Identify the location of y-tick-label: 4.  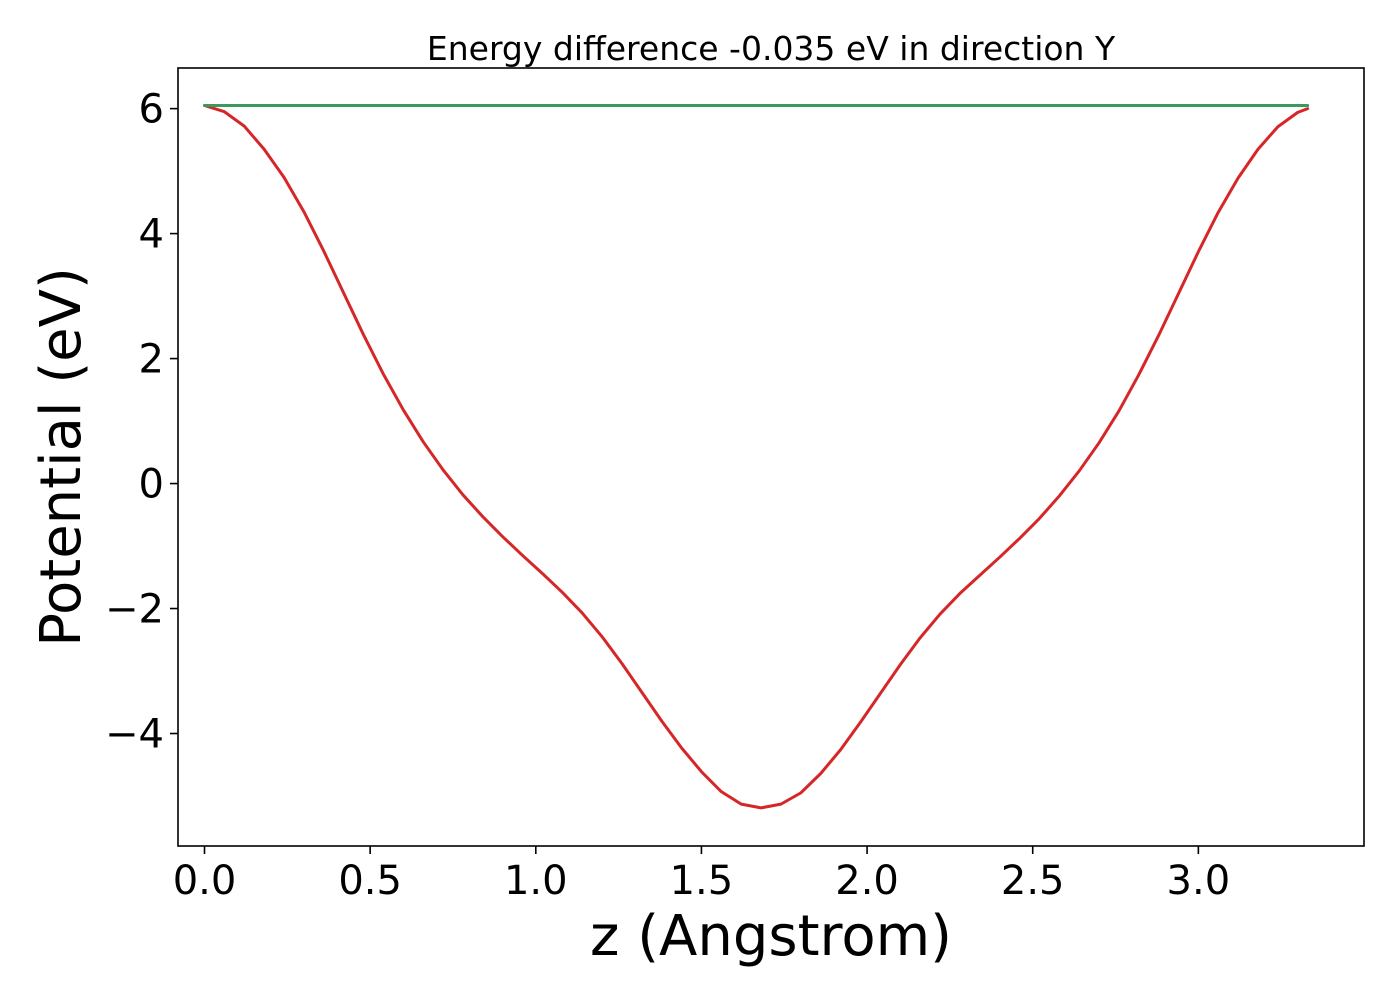
(151, 235).